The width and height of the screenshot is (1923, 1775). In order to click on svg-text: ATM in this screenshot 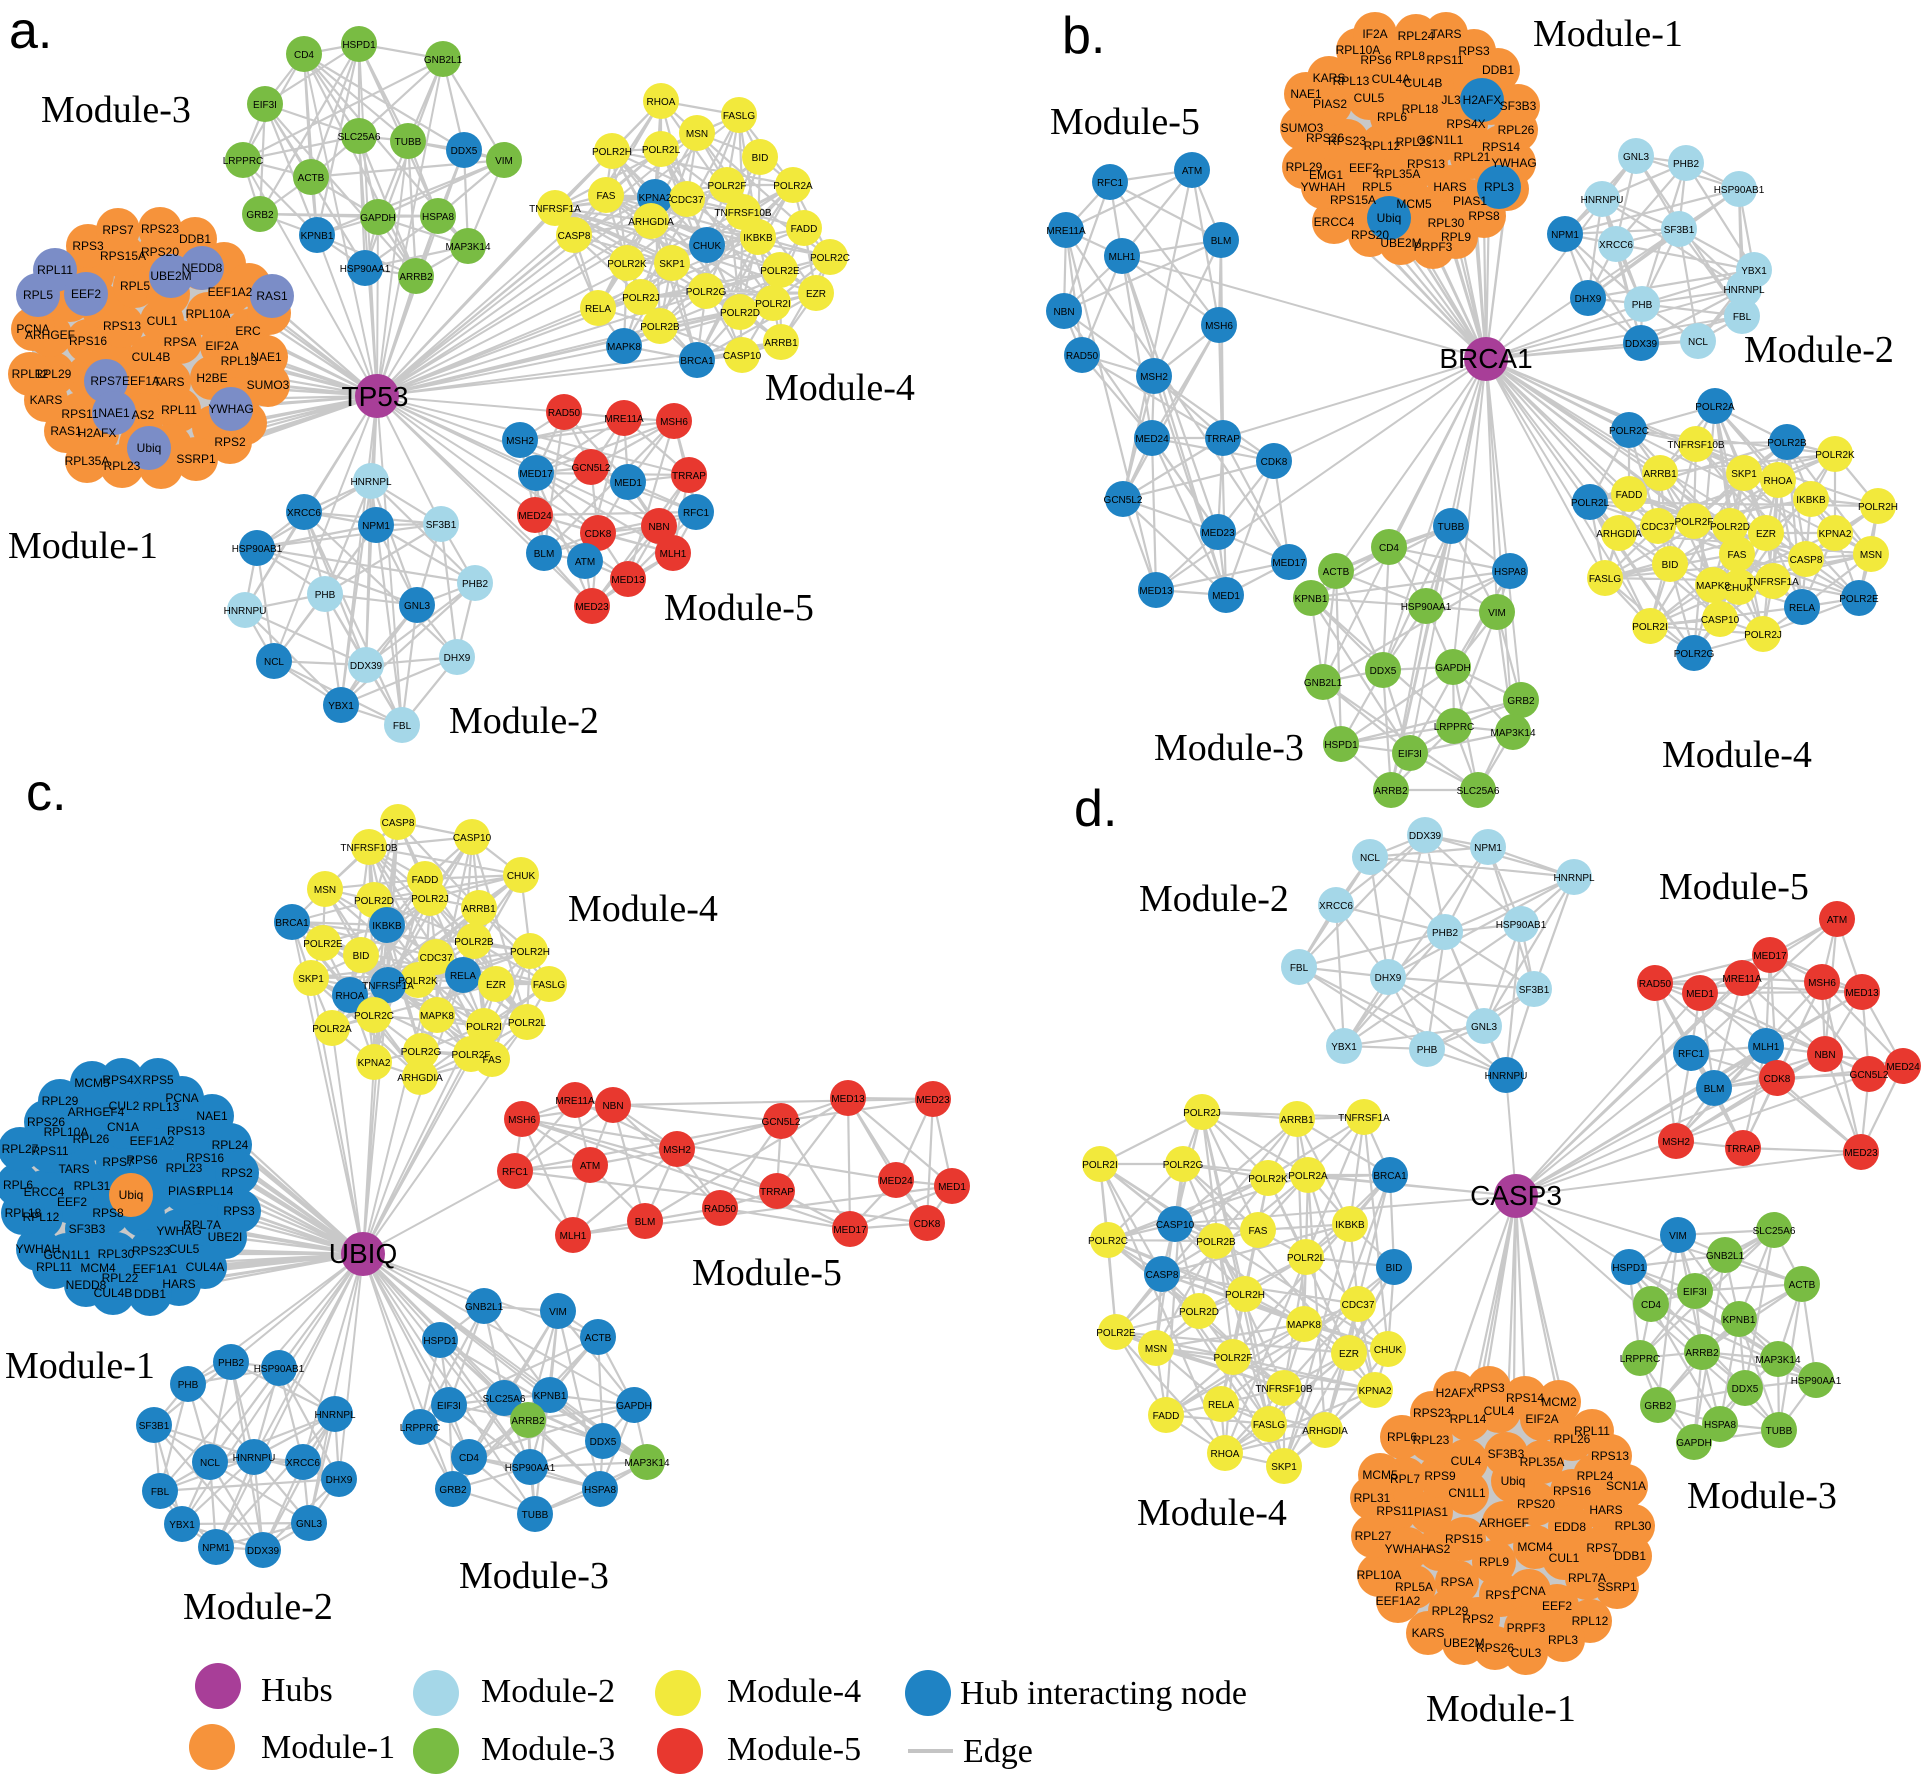, I will do `click(590, 1166)`.